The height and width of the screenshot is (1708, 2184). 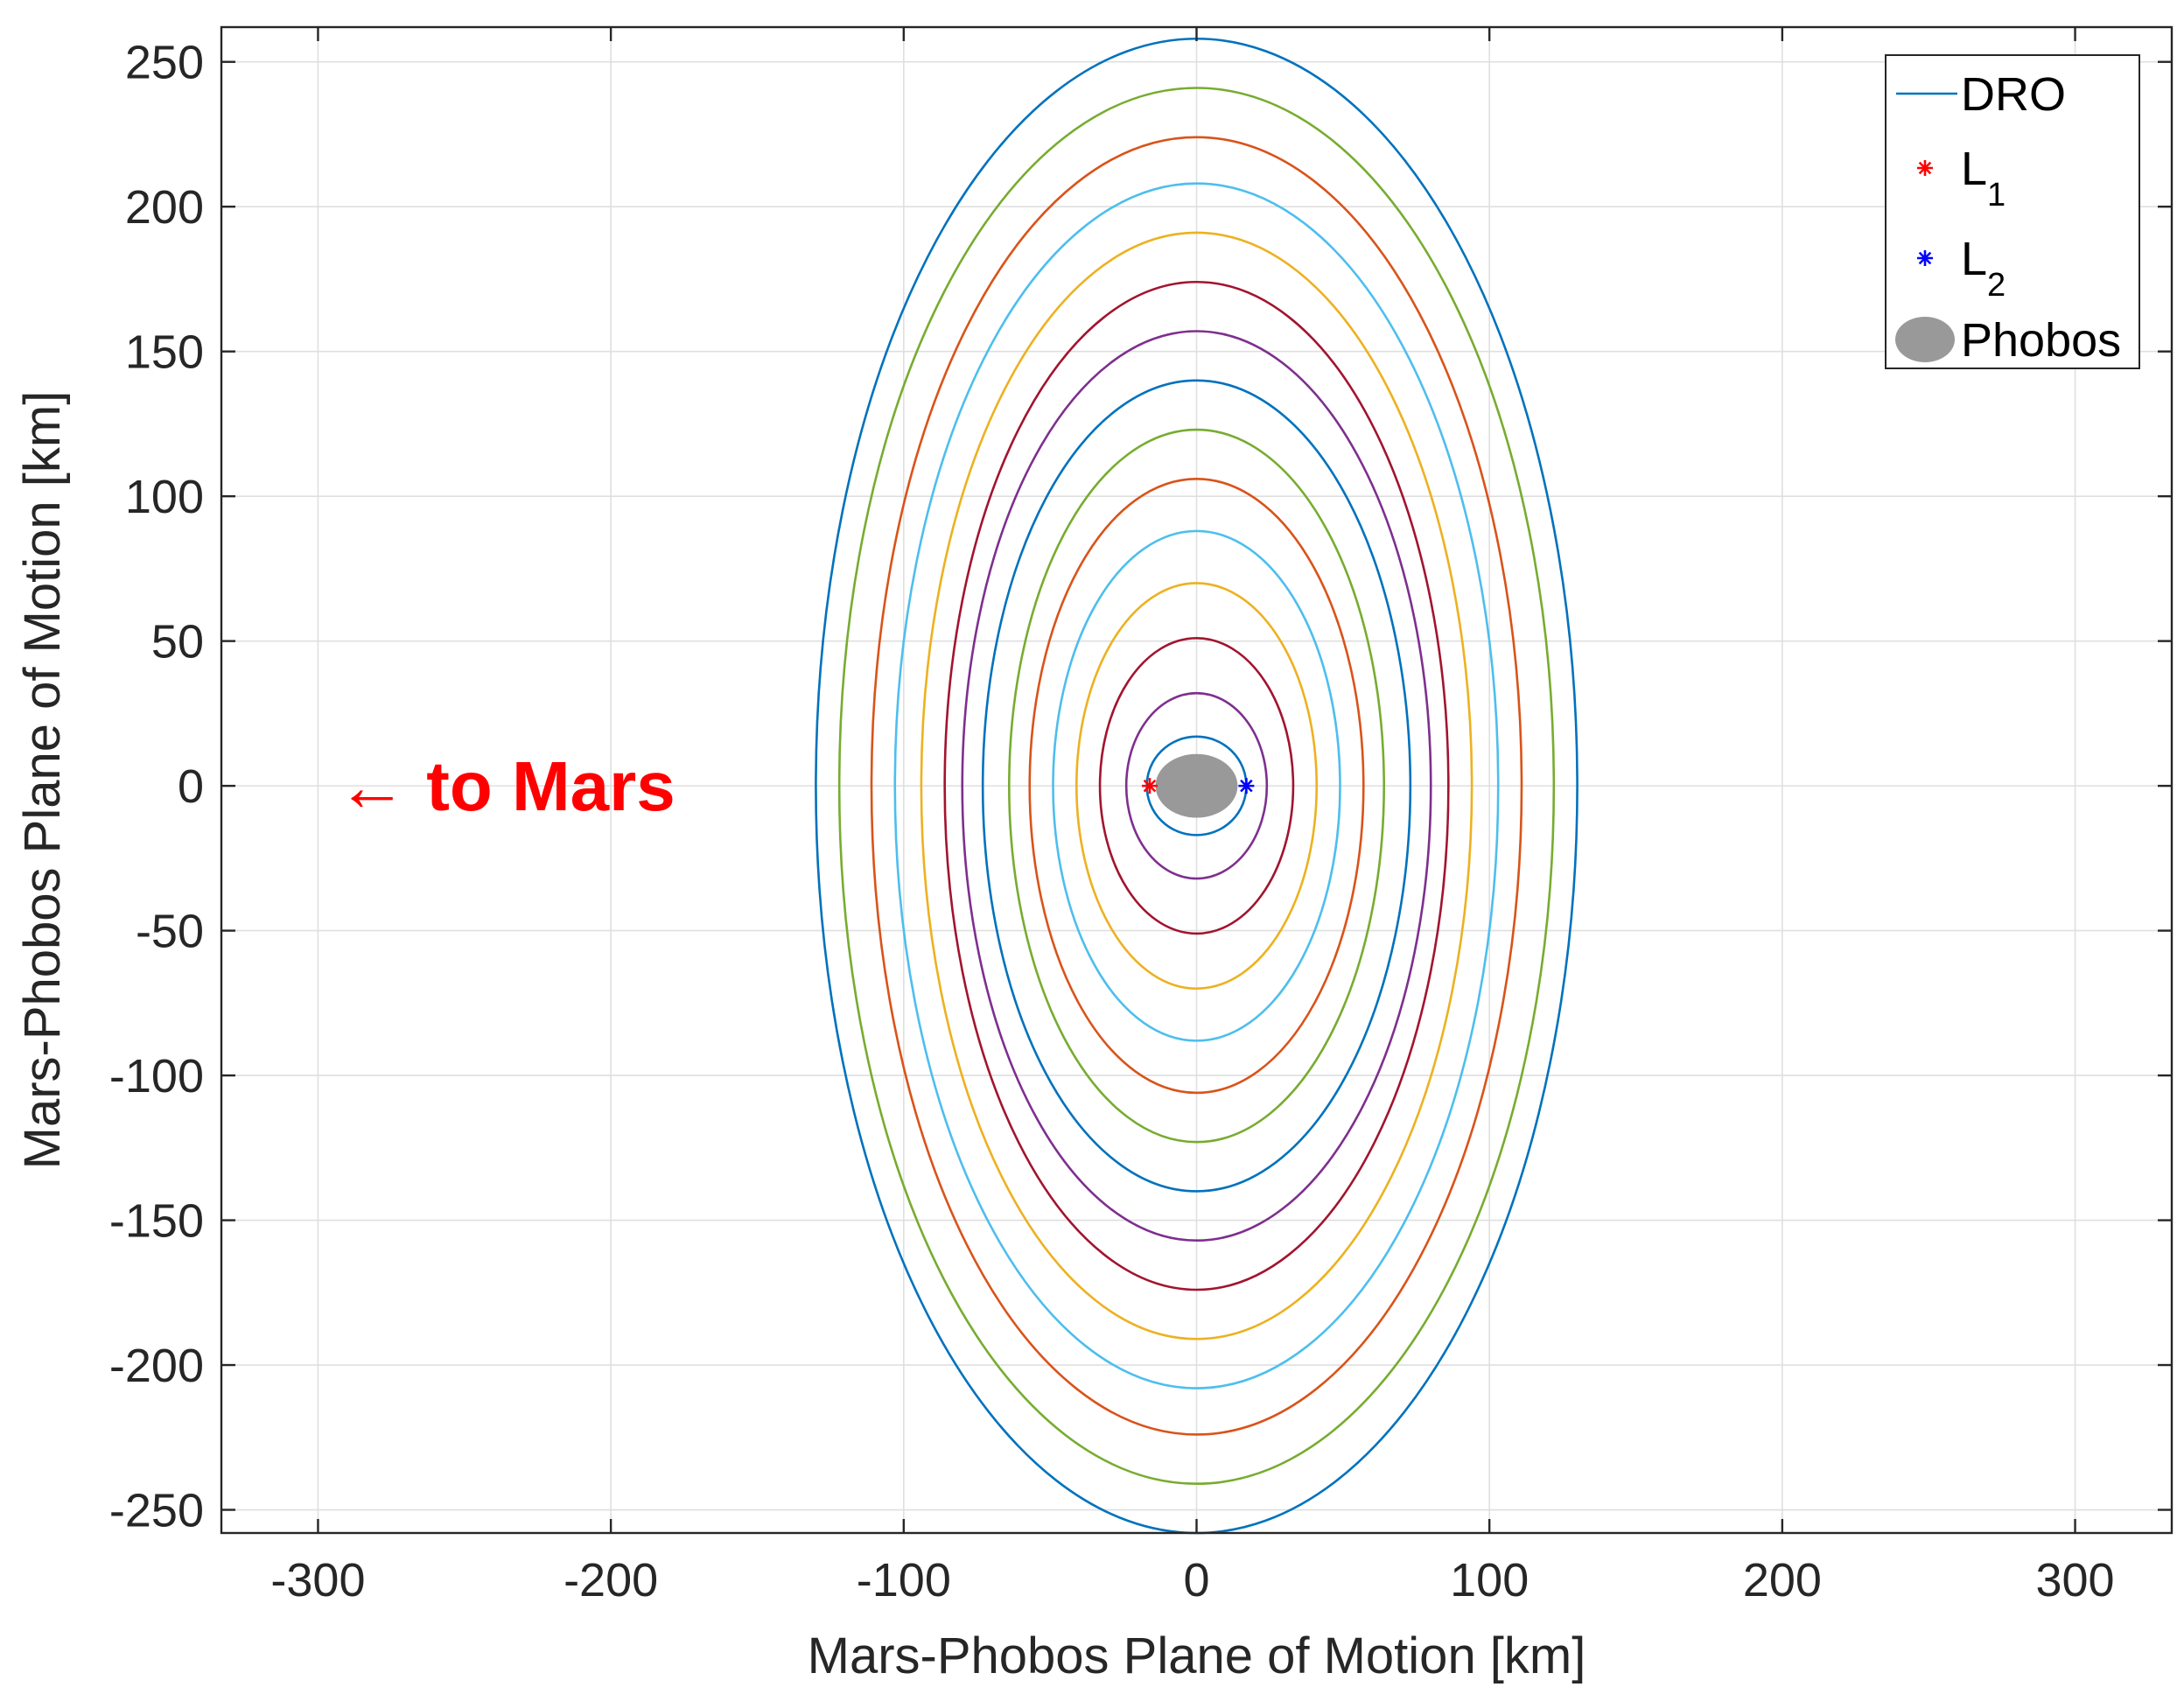 I want to click on x-axis-label: Mars-Phobos Plane of Motion [km], so click(x=1197, y=1656).